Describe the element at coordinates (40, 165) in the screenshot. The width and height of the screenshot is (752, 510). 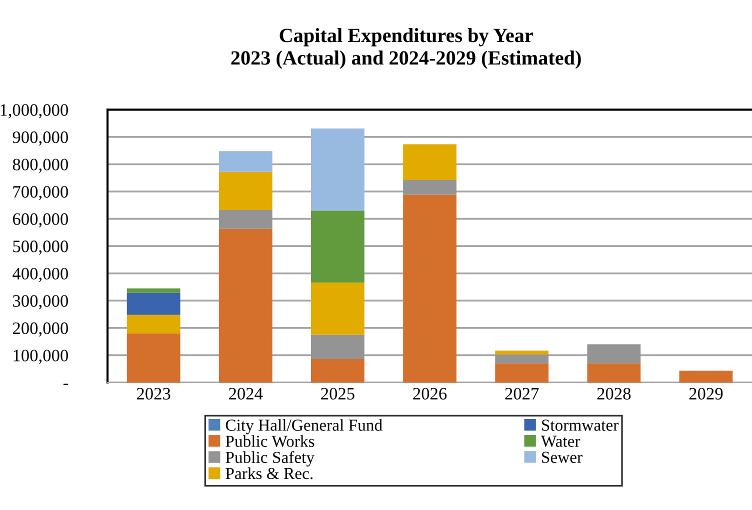
I see `y-tick-label: 800,000` at that location.